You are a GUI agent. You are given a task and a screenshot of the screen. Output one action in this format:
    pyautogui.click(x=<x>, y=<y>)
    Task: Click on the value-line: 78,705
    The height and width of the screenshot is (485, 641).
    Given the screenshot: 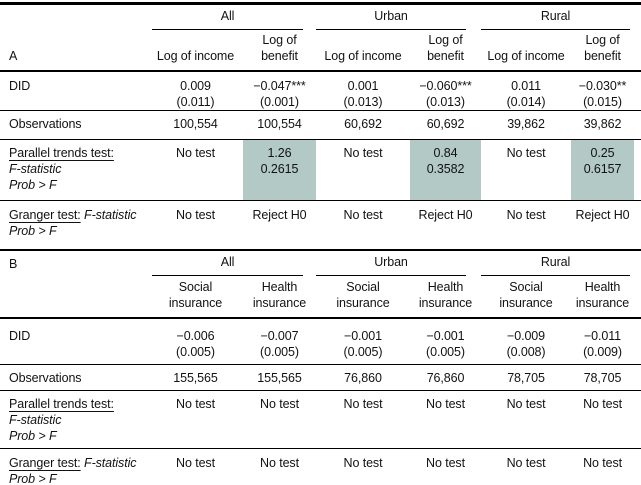 What is the action you would take?
    pyautogui.click(x=526, y=378)
    